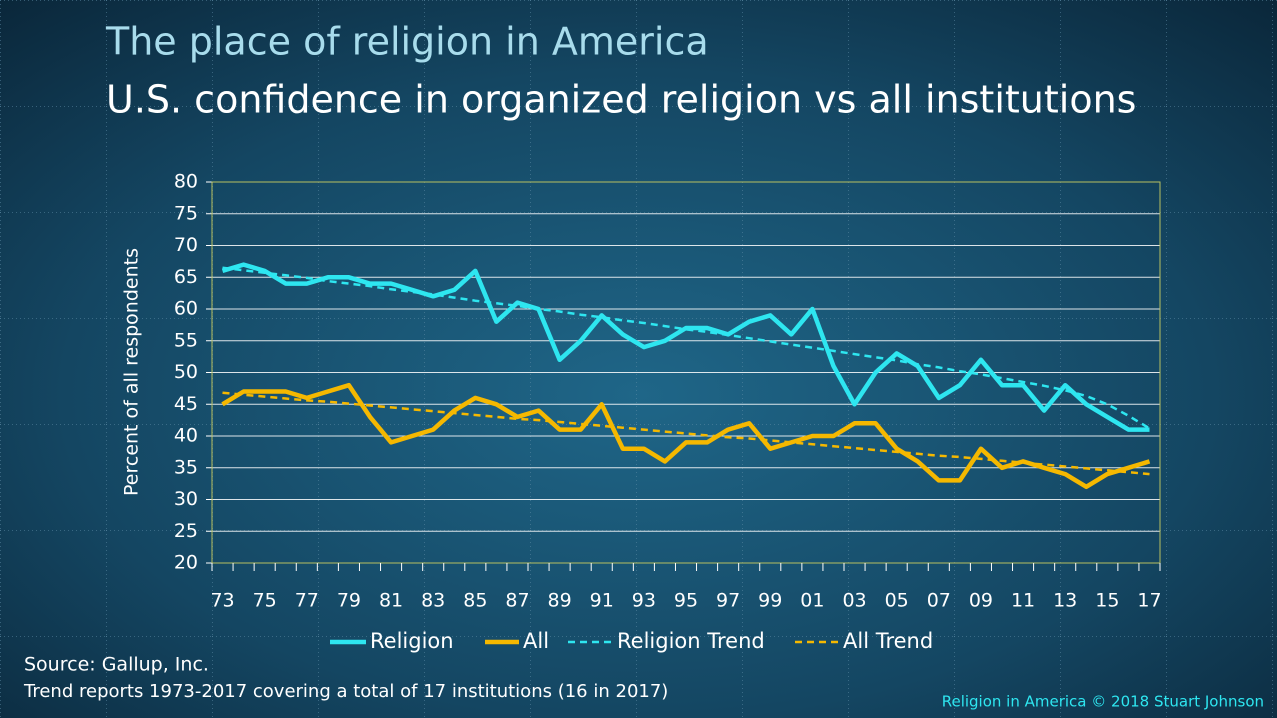 The height and width of the screenshot is (718, 1277). I want to click on legend-label: Religion Trend, so click(691, 641).